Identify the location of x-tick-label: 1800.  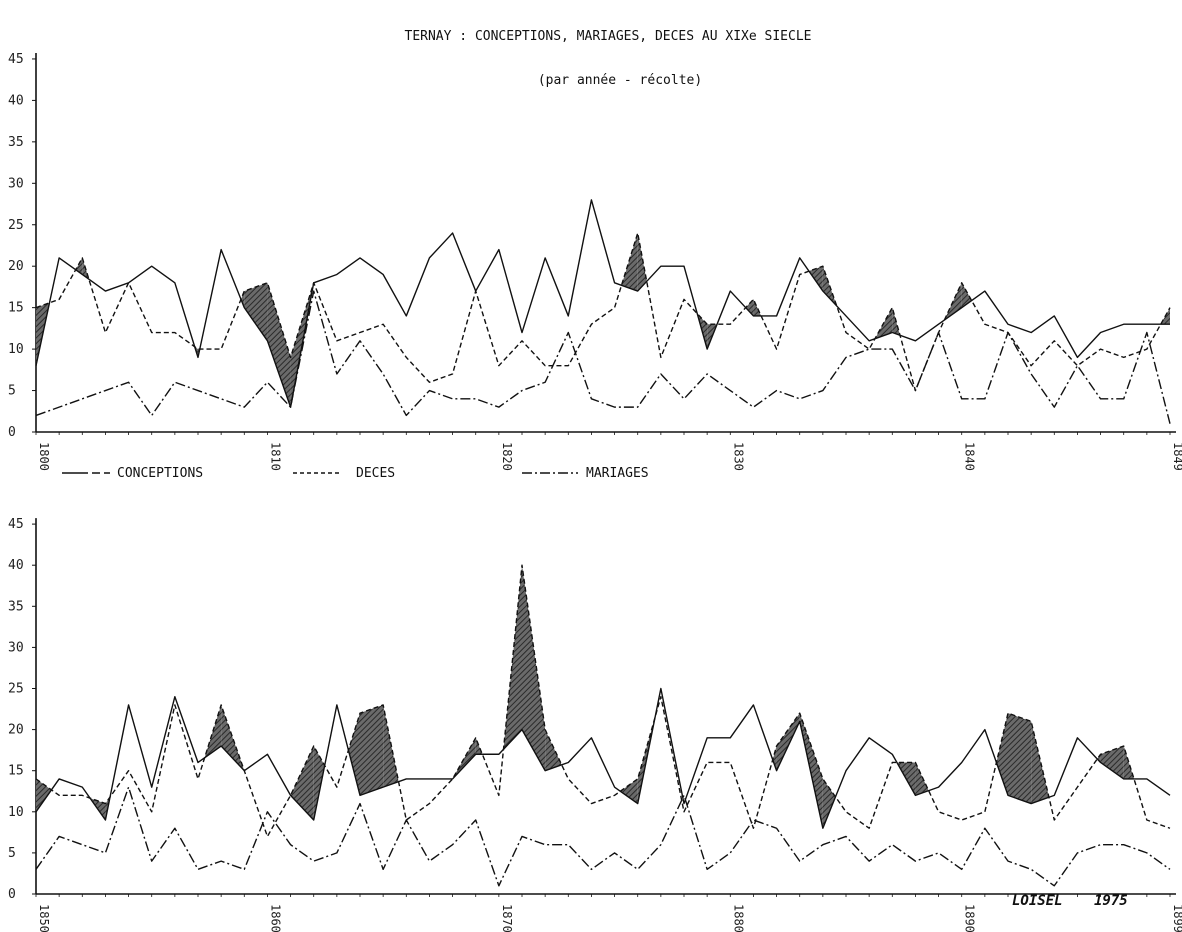
(44, 456).